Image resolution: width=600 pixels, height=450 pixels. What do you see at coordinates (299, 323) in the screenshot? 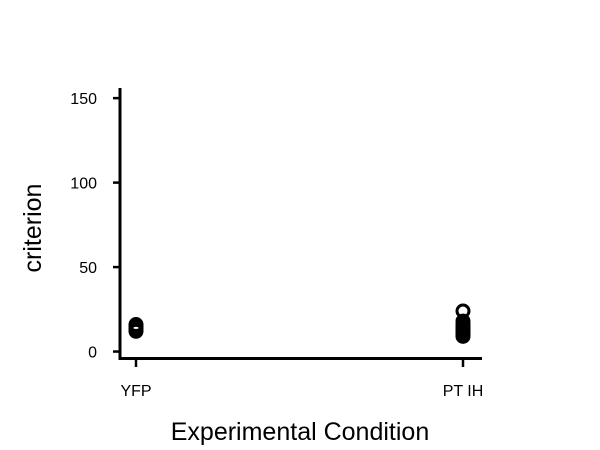
I see `plot-area` at bounding box center [299, 323].